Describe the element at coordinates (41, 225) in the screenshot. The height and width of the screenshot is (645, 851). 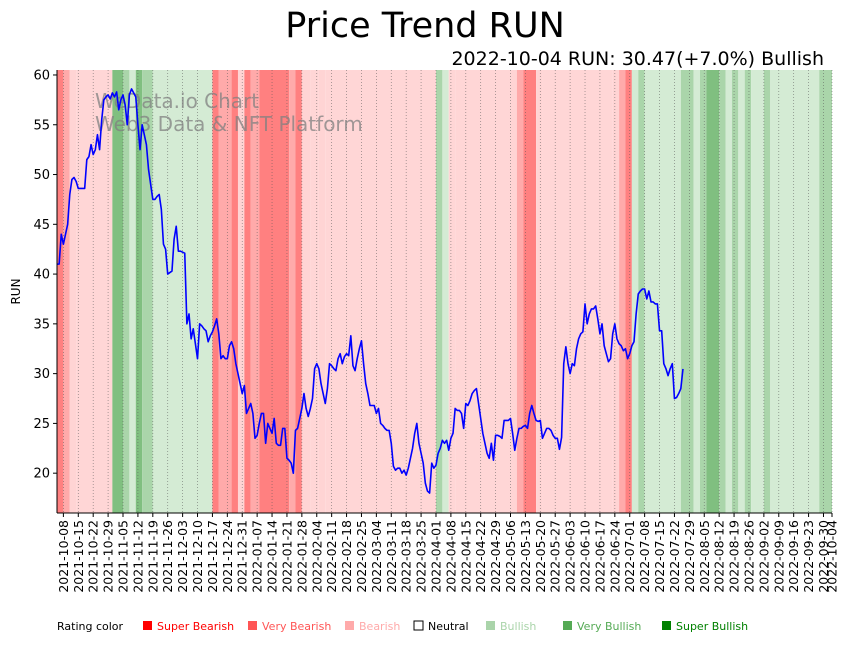
I see `y-tick-label: 45` at that location.